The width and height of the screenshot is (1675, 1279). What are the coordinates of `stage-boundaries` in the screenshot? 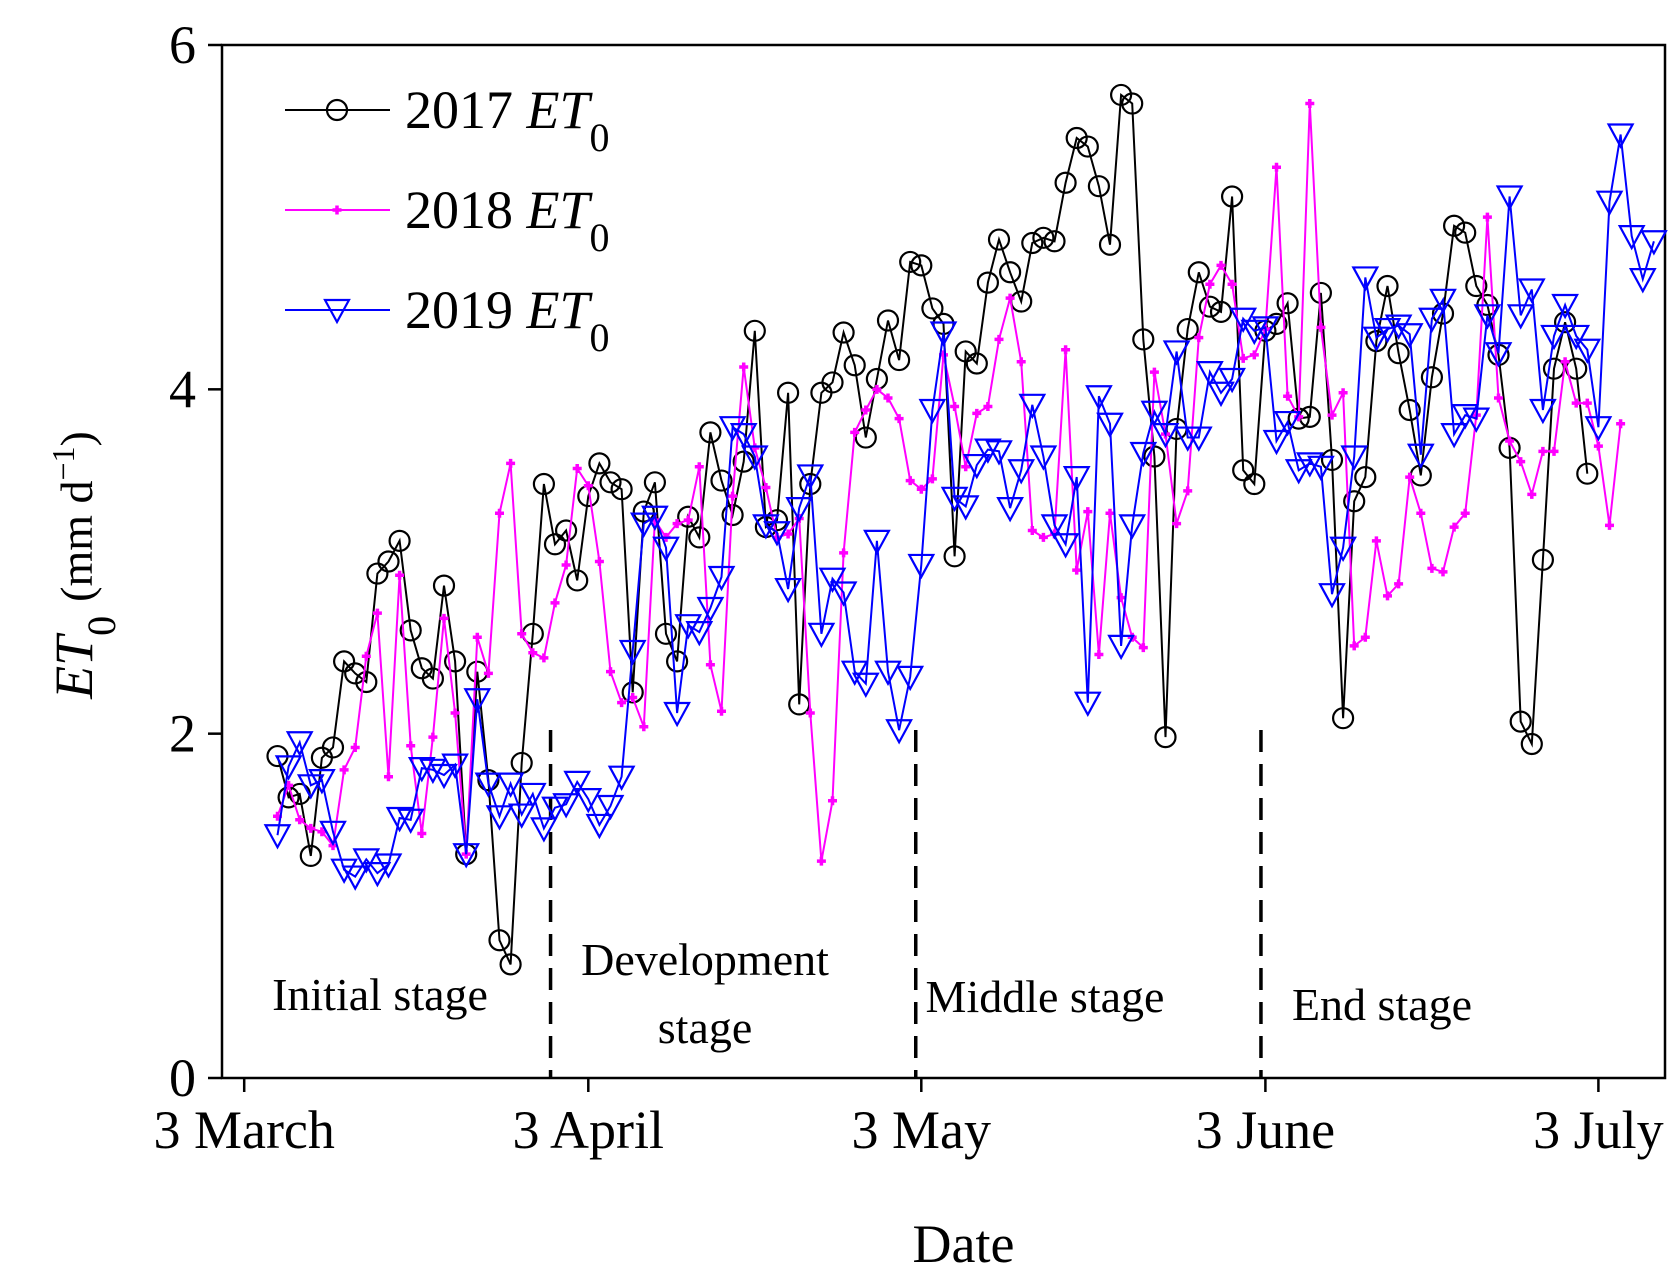 It's located at (905, 904).